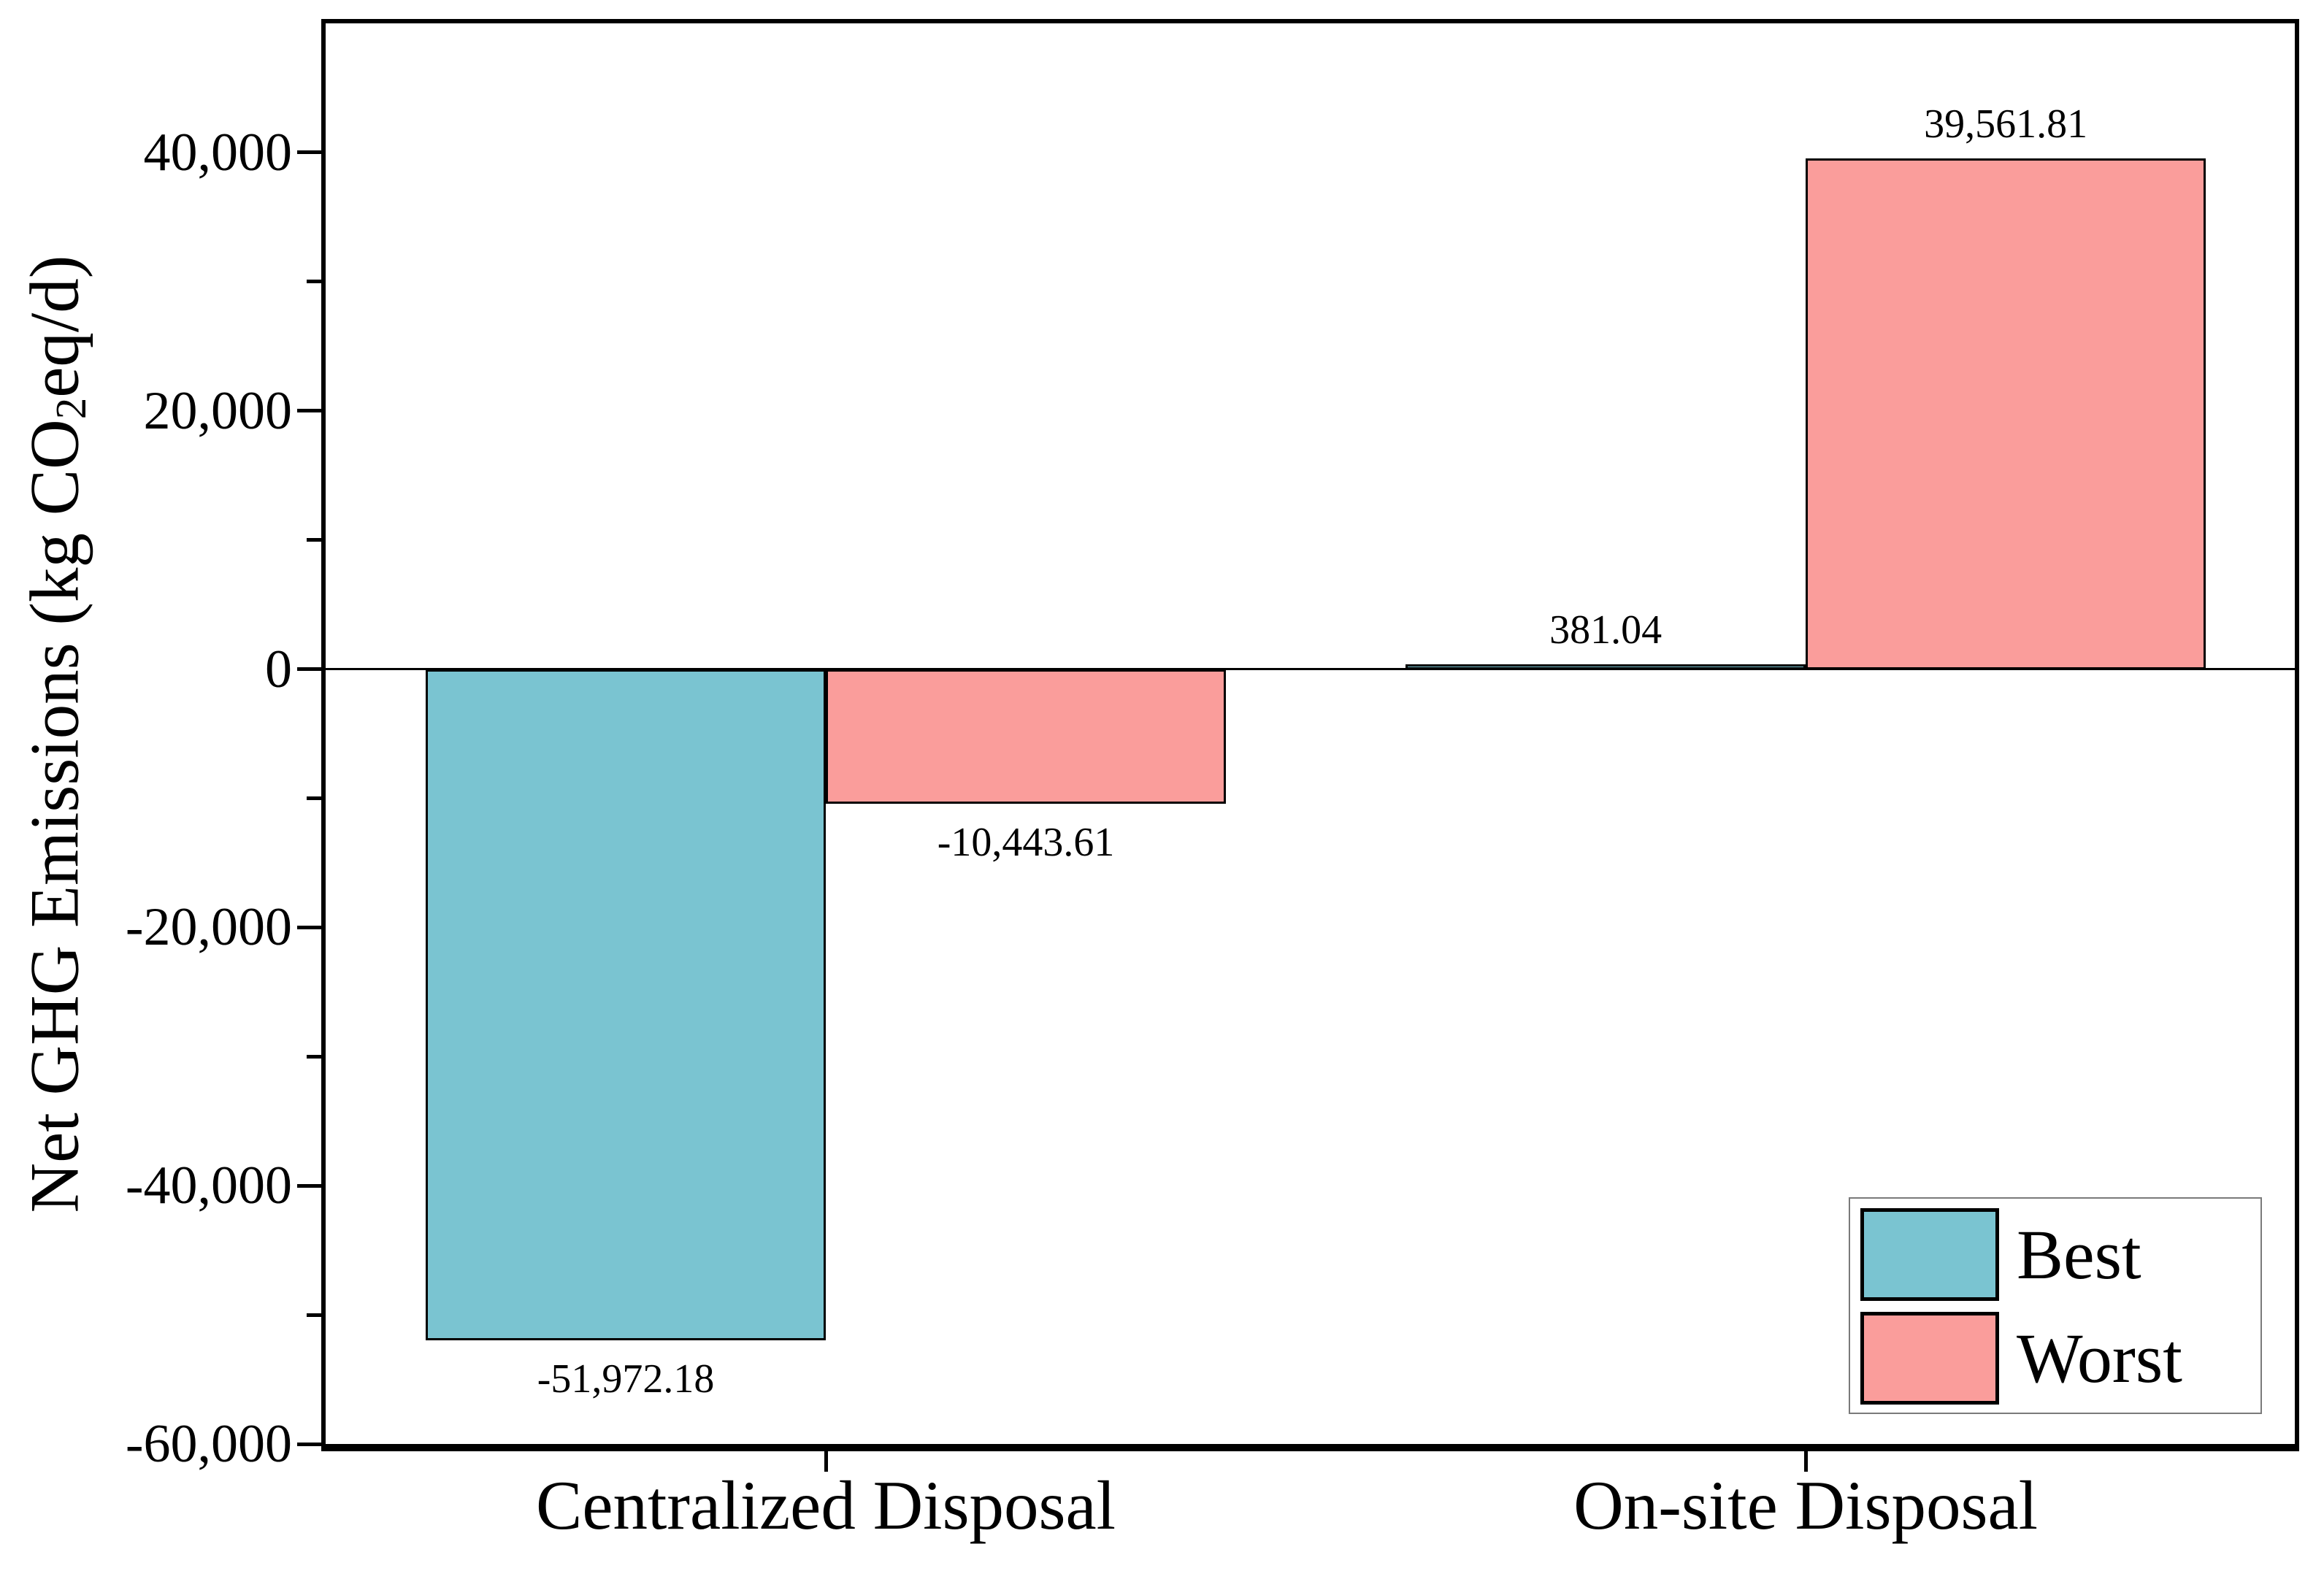 This screenshot has width=2324, height=1571. Describe the element at coordinates (1606, 630) in the screenshot. I see `value-label: 381.04` at that location.